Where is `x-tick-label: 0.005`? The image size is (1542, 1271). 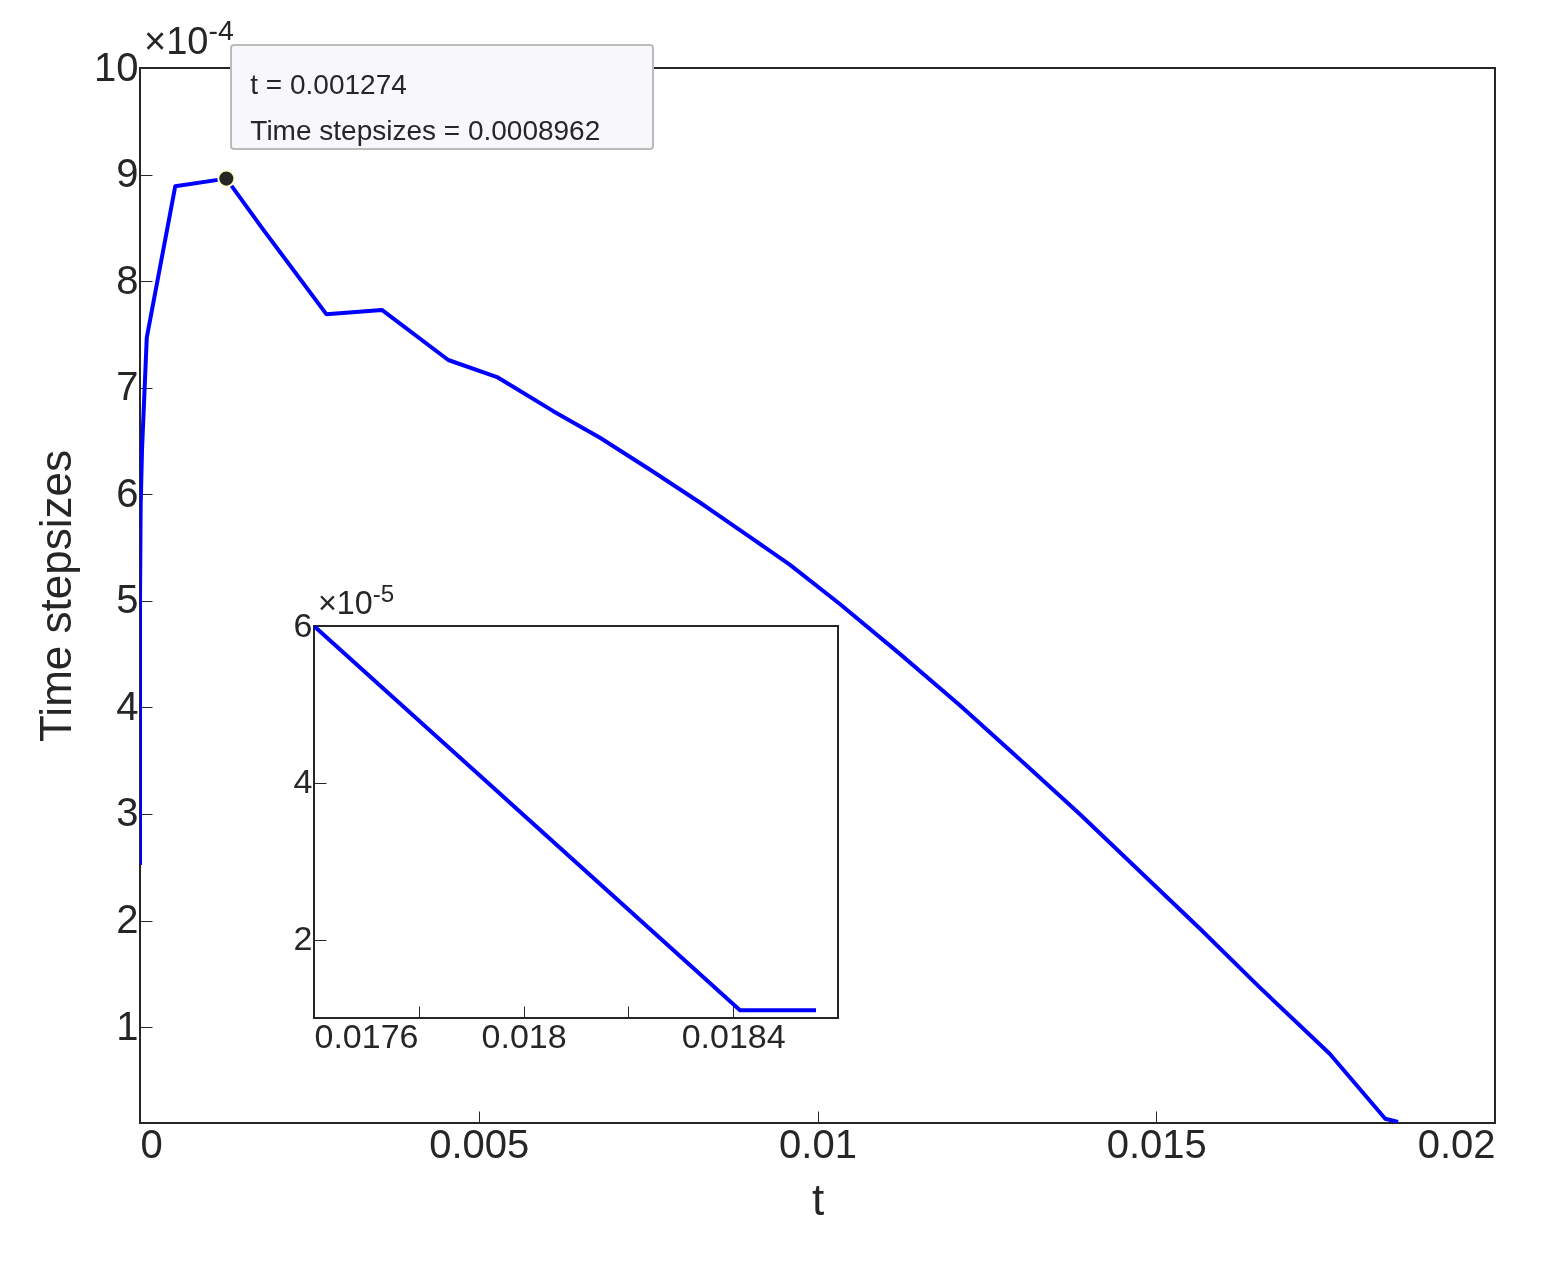
x-tick-label: 0.005 is located at coordinates (479, 1143).